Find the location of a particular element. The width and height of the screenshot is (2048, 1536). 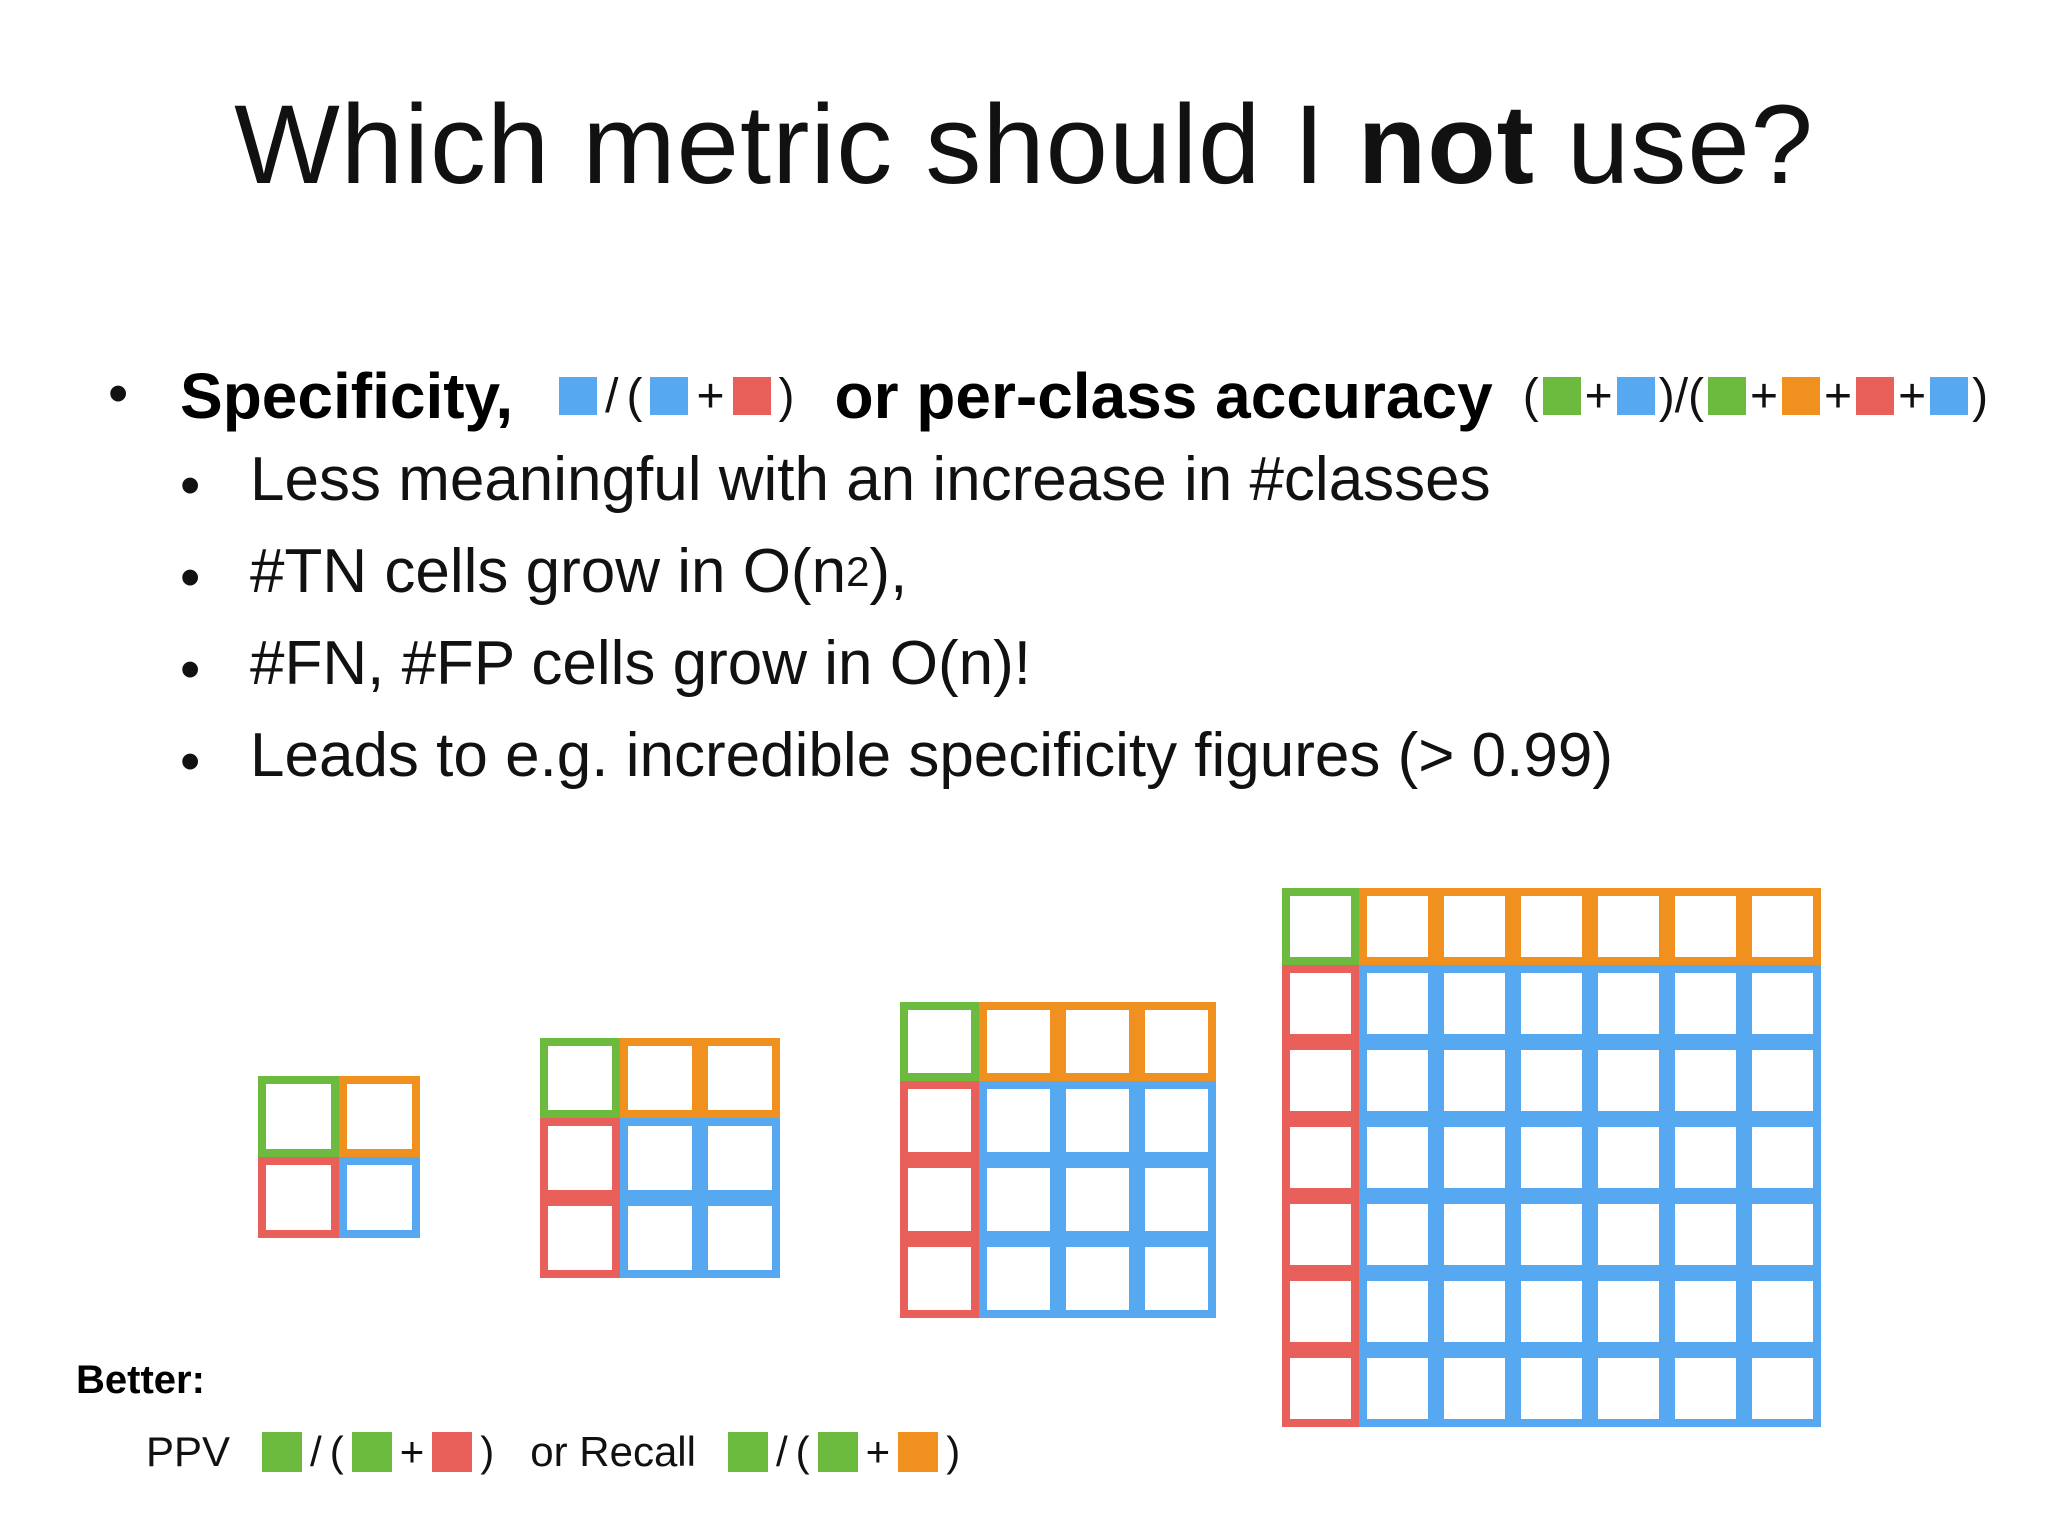

slide-title: Which metric should I not use? is located at coordinates (1024, 144).